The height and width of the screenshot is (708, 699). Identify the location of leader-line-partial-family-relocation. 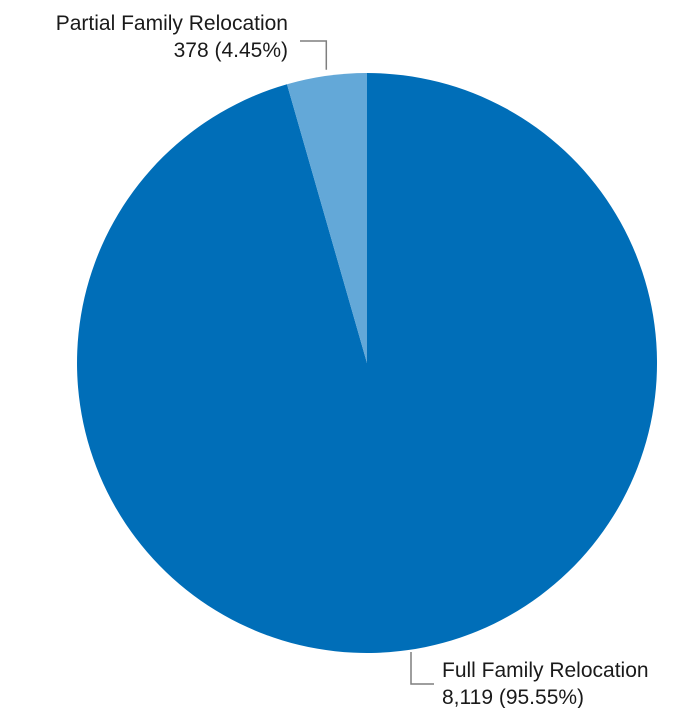
(314, 55).